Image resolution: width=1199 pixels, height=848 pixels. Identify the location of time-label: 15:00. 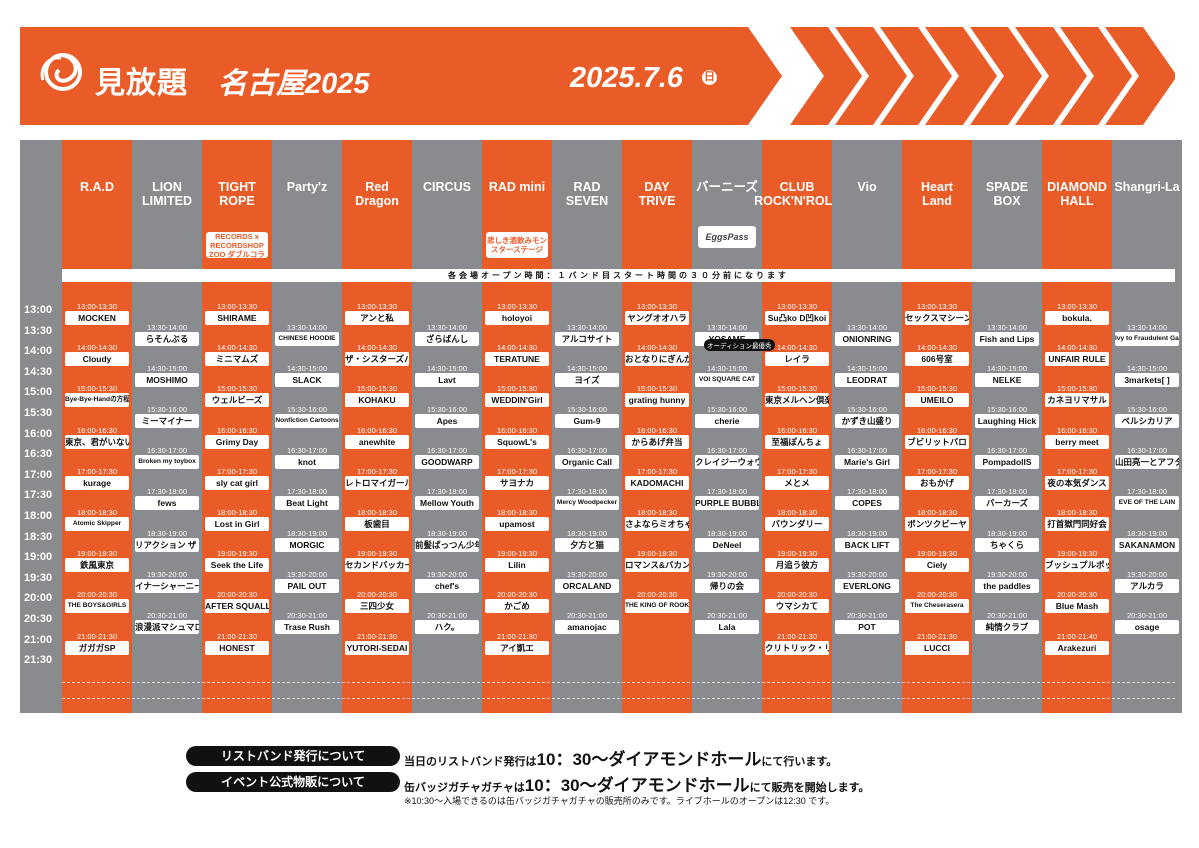
(38, 392).